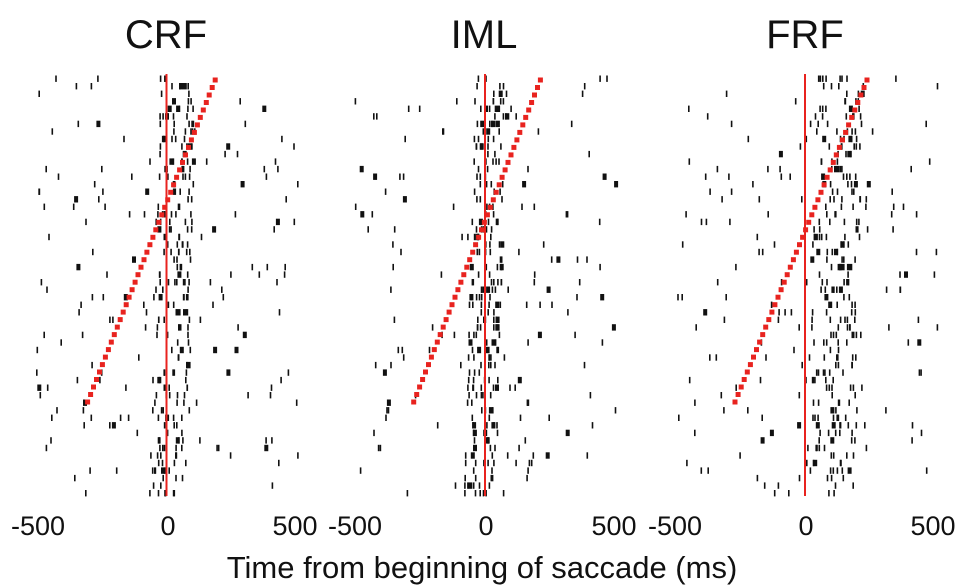 The width and height of the screenshot is (965, 585). Describe the element at coordinates (38, 526) in the screenshot. I see `x-tick-label-crf-min: -500` at that location.